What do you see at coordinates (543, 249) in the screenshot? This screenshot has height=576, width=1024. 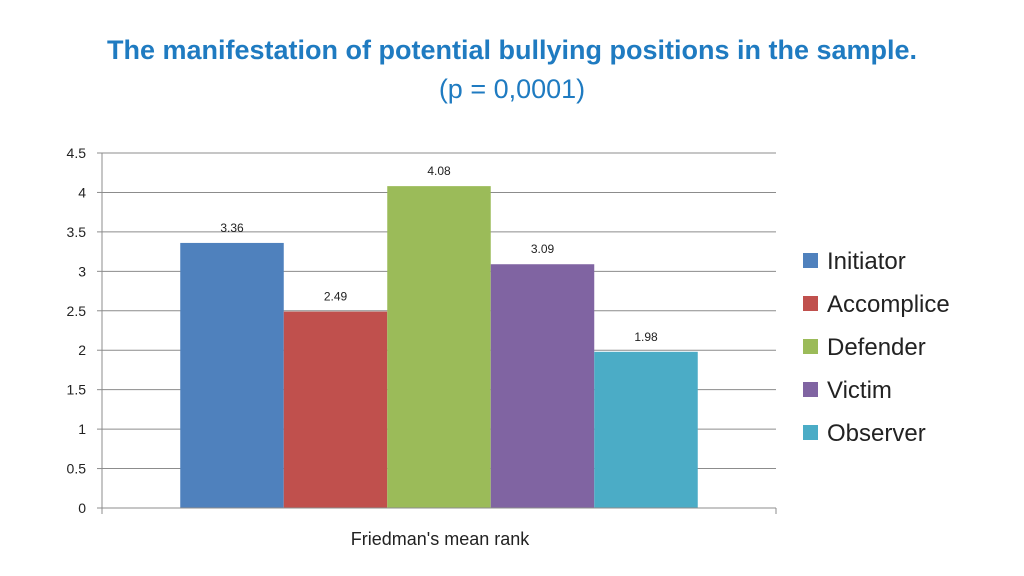 I see `data-label-victim: 3.09` at bounding box center [543, 249].